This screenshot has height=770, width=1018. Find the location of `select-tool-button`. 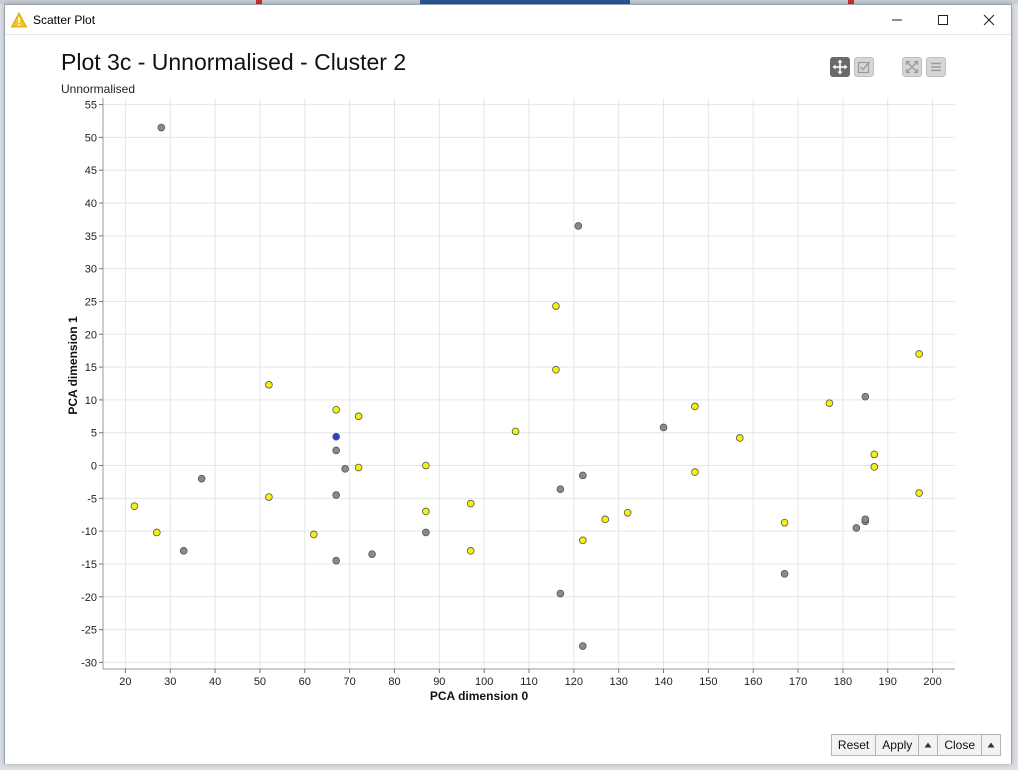

select-tool-button is located at coordinates (864, 67).